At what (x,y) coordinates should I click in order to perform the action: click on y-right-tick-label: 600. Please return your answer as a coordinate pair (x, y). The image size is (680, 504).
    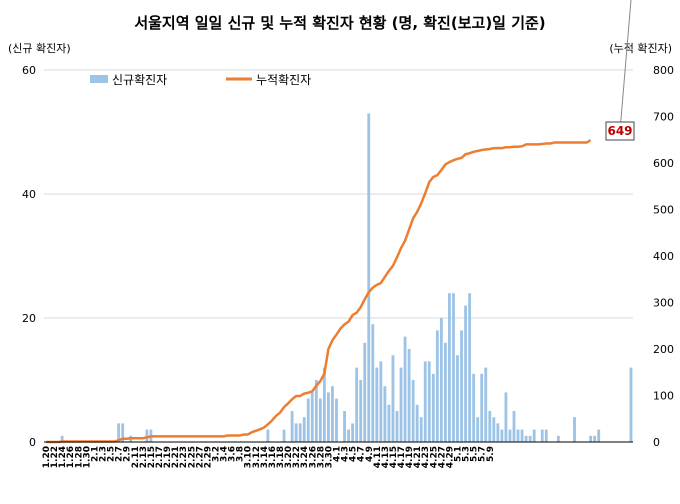
    Looking at the image, I should click on (663, 163).